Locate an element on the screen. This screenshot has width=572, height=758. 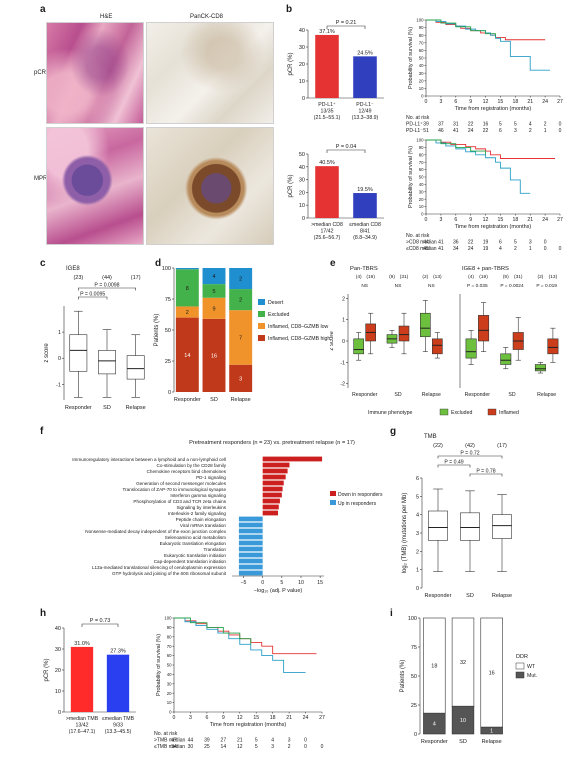
x-axis-label: −log₁₀ (adj. P value) is located at coordinates (278, 591).